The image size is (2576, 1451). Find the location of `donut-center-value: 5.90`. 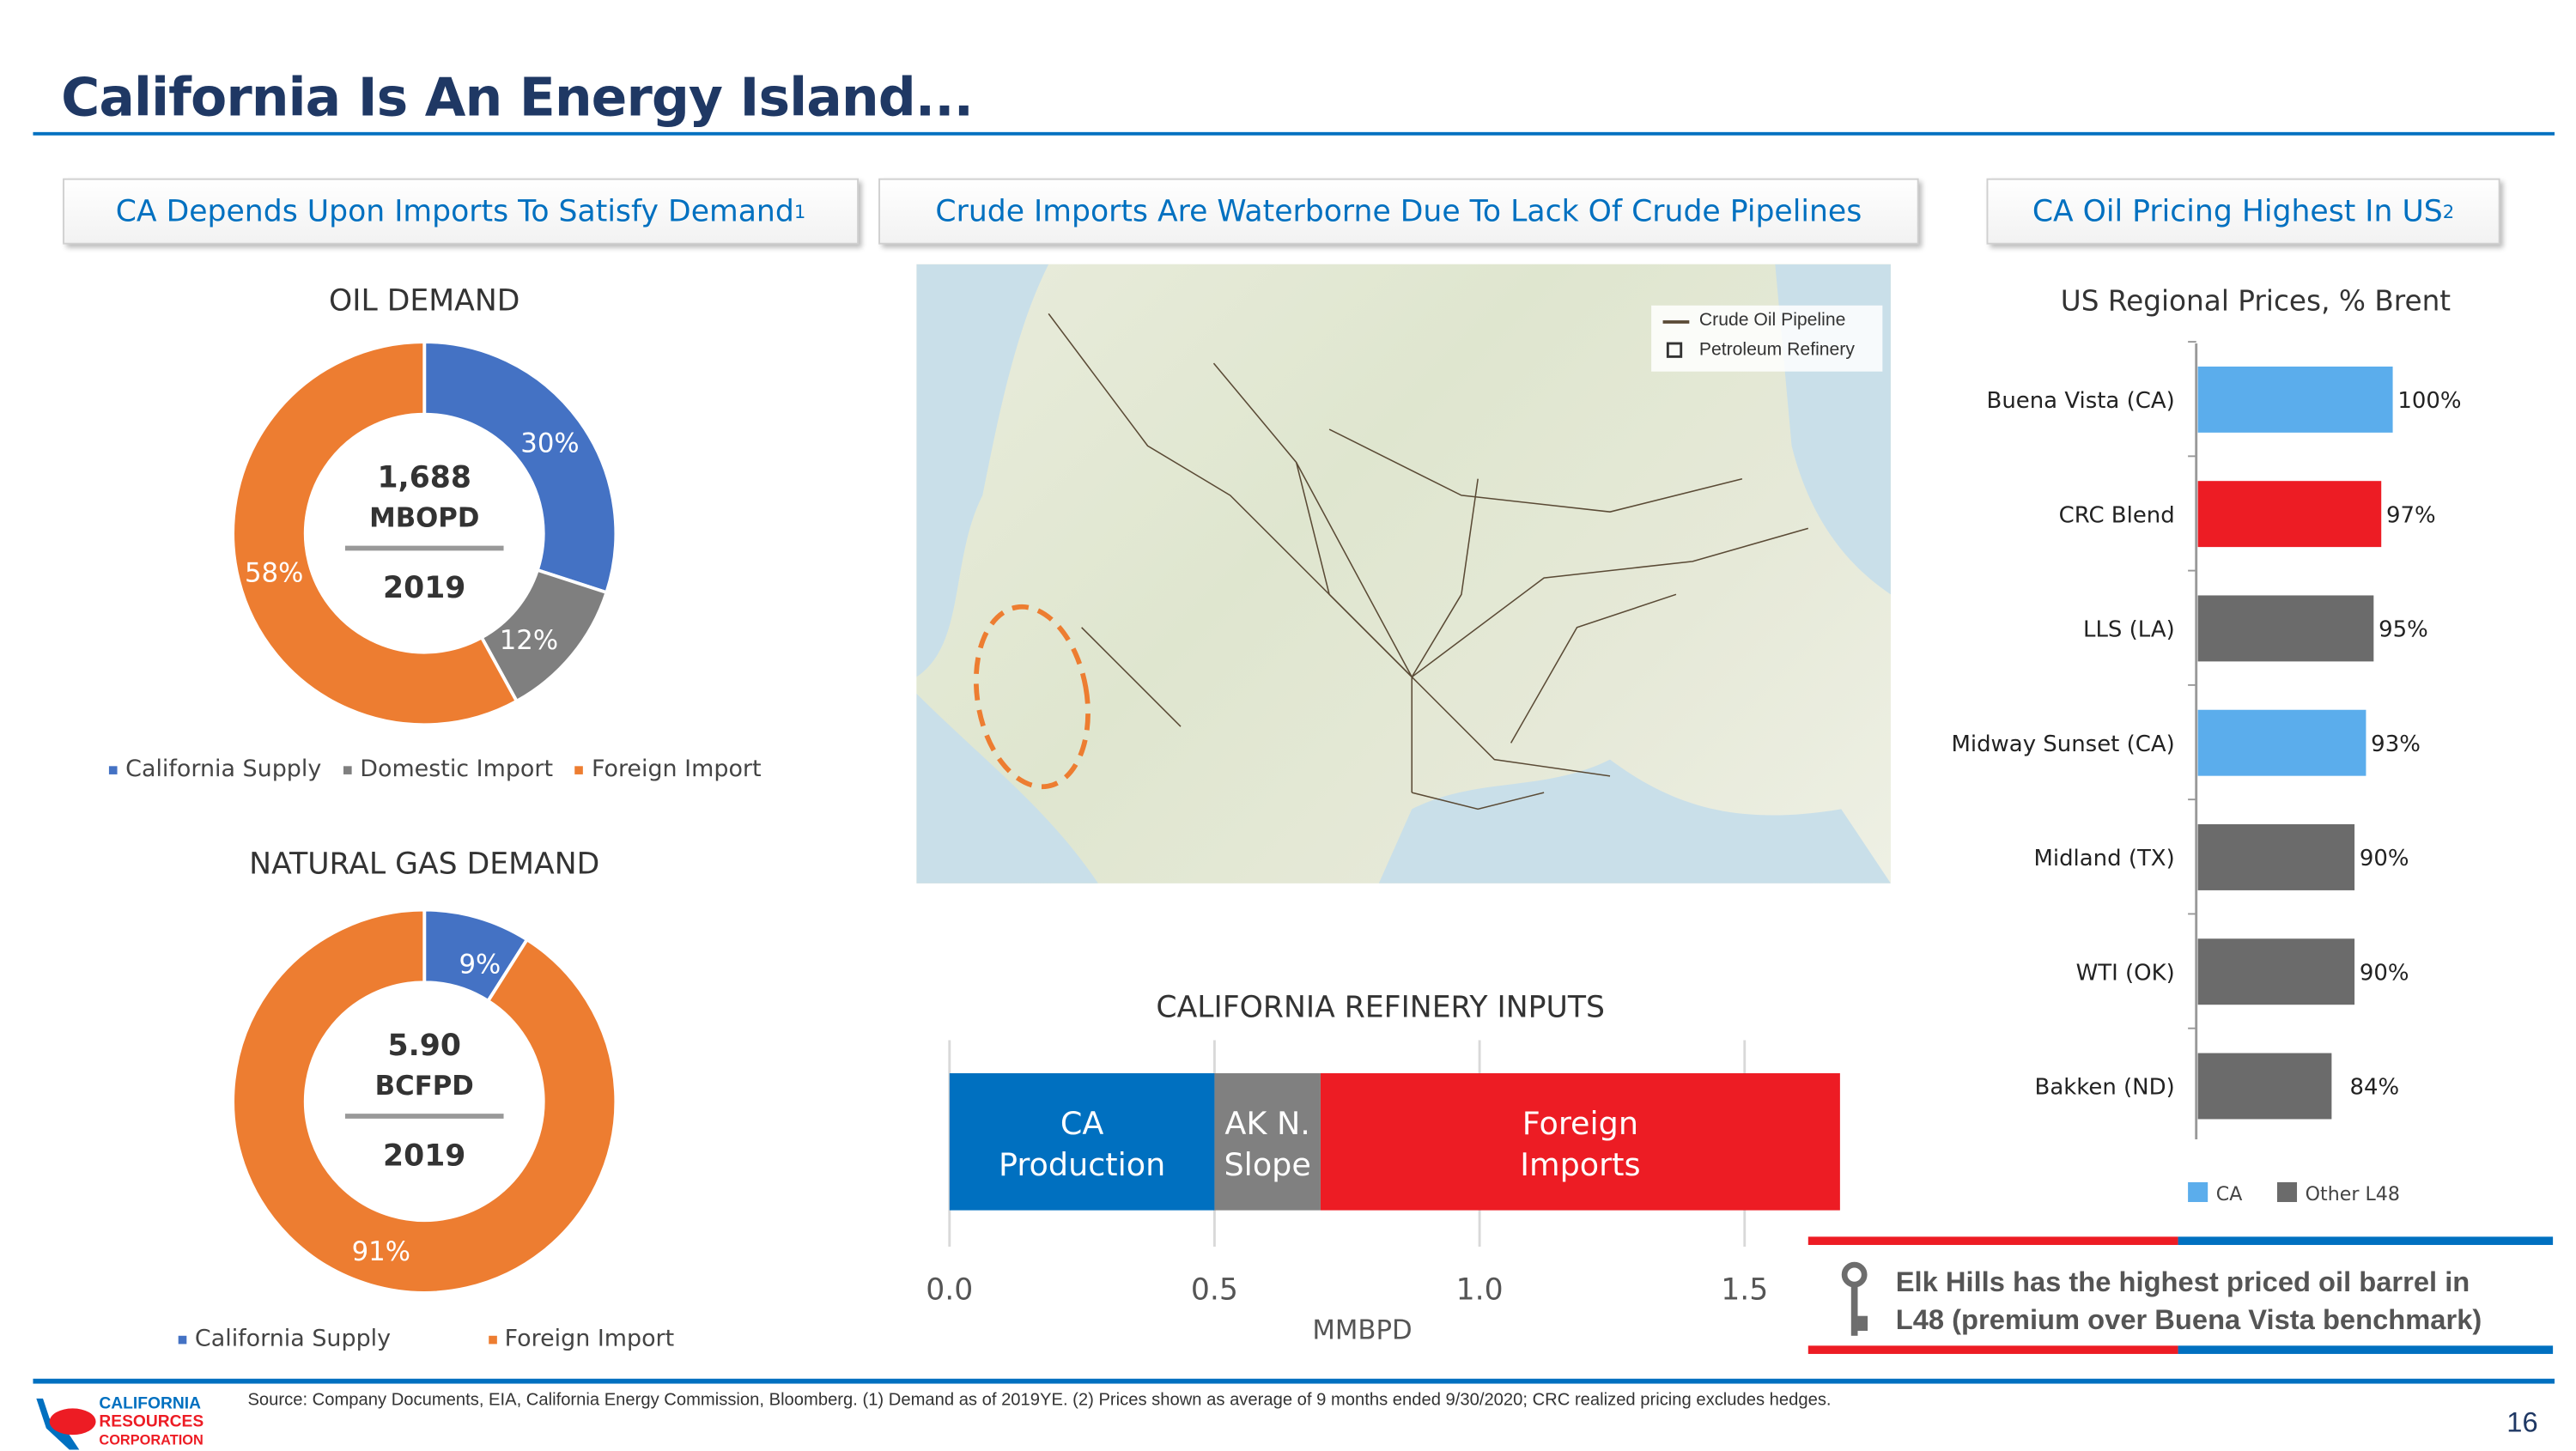

donut-center-value: 5.90 is located at coordinates (424, 1046).